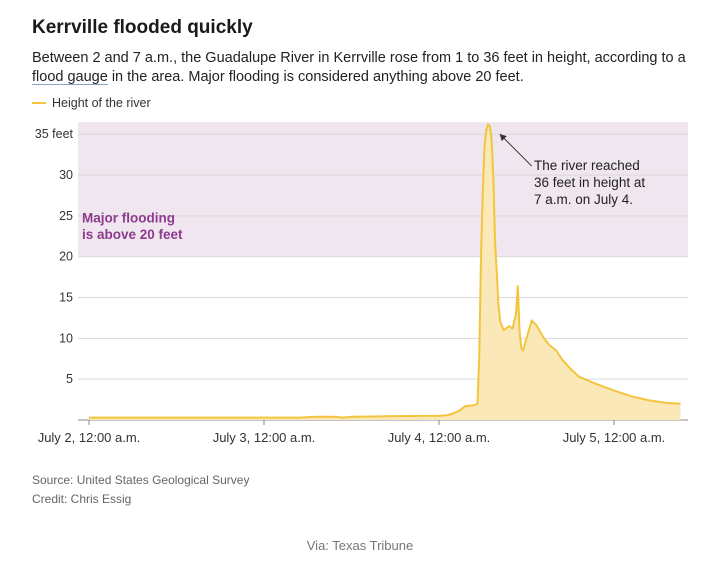 The image size is (720, 570). What do you see at coordinates (264, 437) in the screenshot?
I see `x-tick-label: July 3, 12:00 a.m.` at bounding box center [264, 437].